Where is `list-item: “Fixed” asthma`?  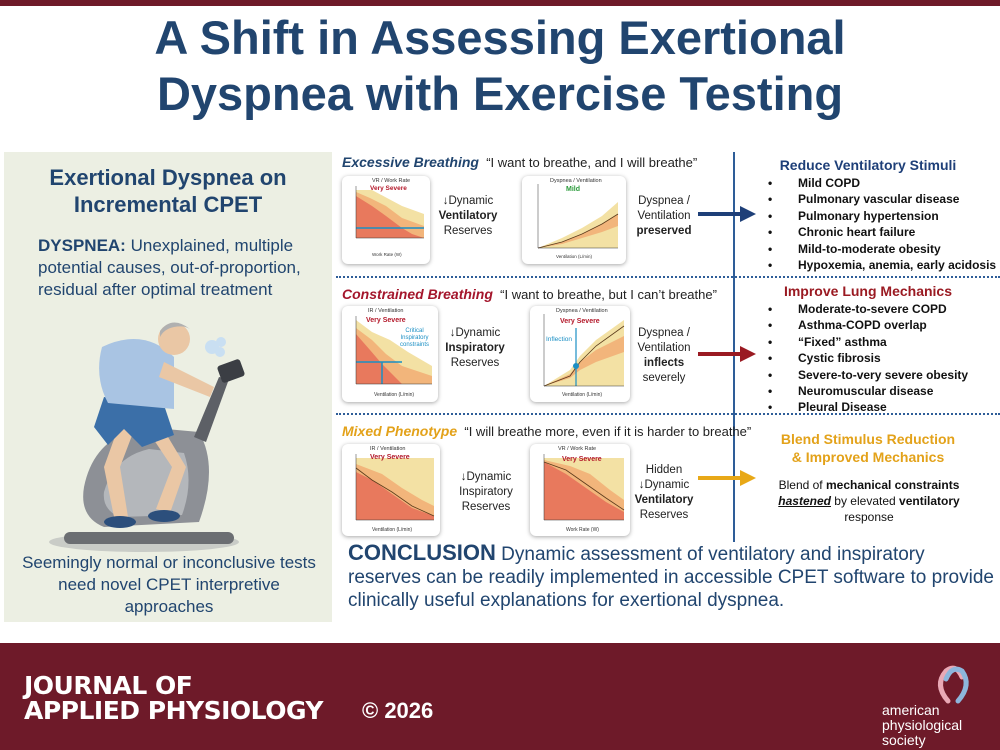 list-item: “Fixed” asthma is located at coordinates (883, 342).